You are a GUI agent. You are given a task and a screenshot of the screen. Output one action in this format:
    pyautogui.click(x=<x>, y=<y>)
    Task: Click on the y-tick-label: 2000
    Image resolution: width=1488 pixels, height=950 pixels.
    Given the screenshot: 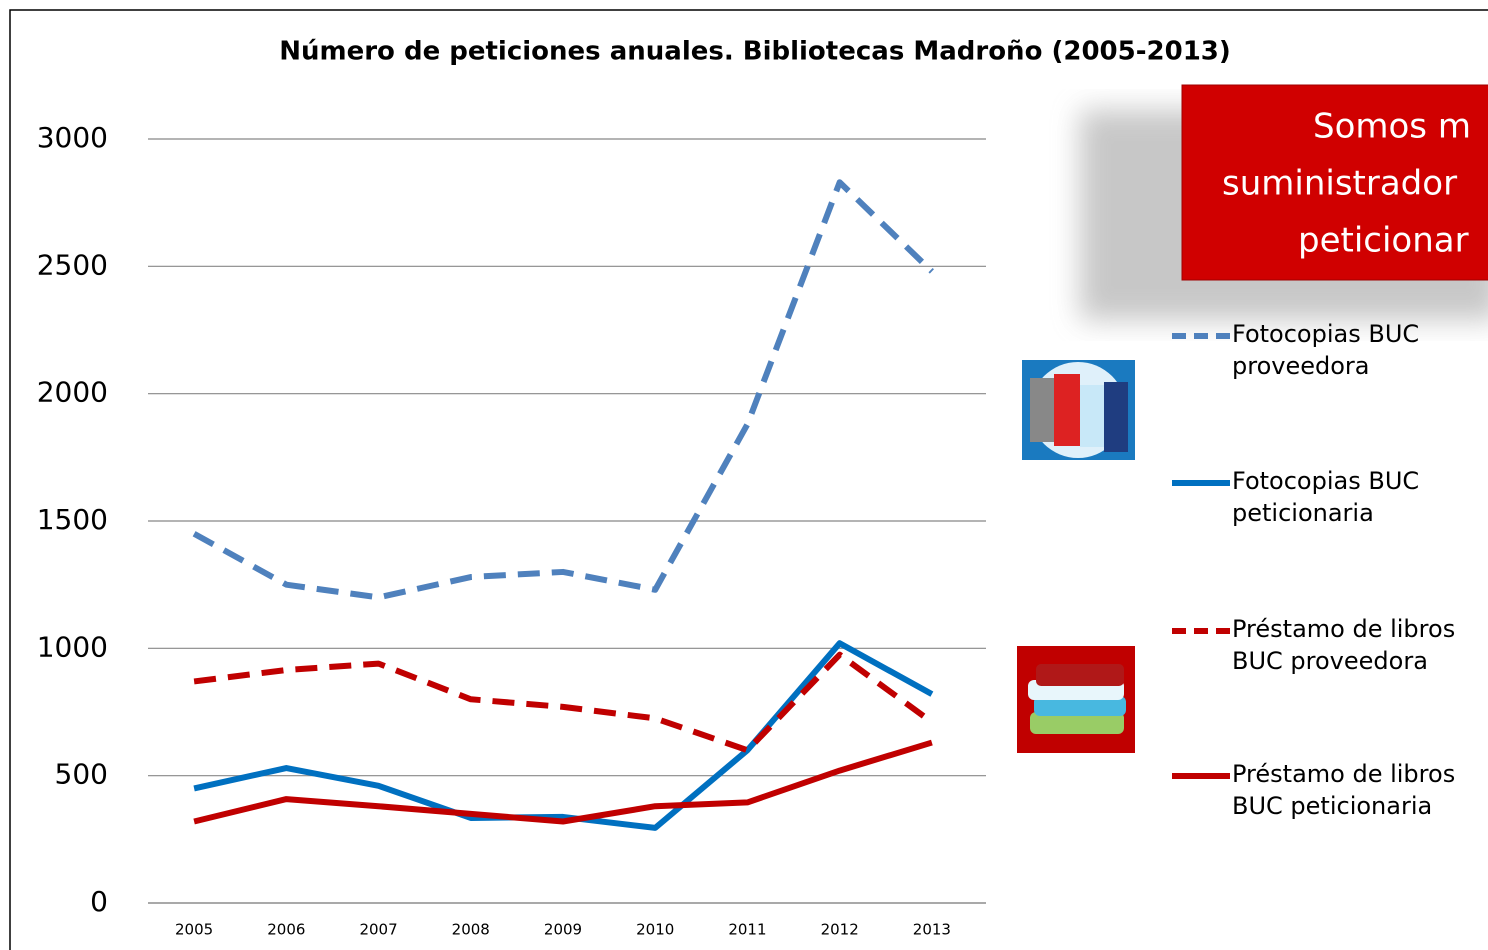 What is the action you would take?
    pyautogui.click(x=72, y=392)
    